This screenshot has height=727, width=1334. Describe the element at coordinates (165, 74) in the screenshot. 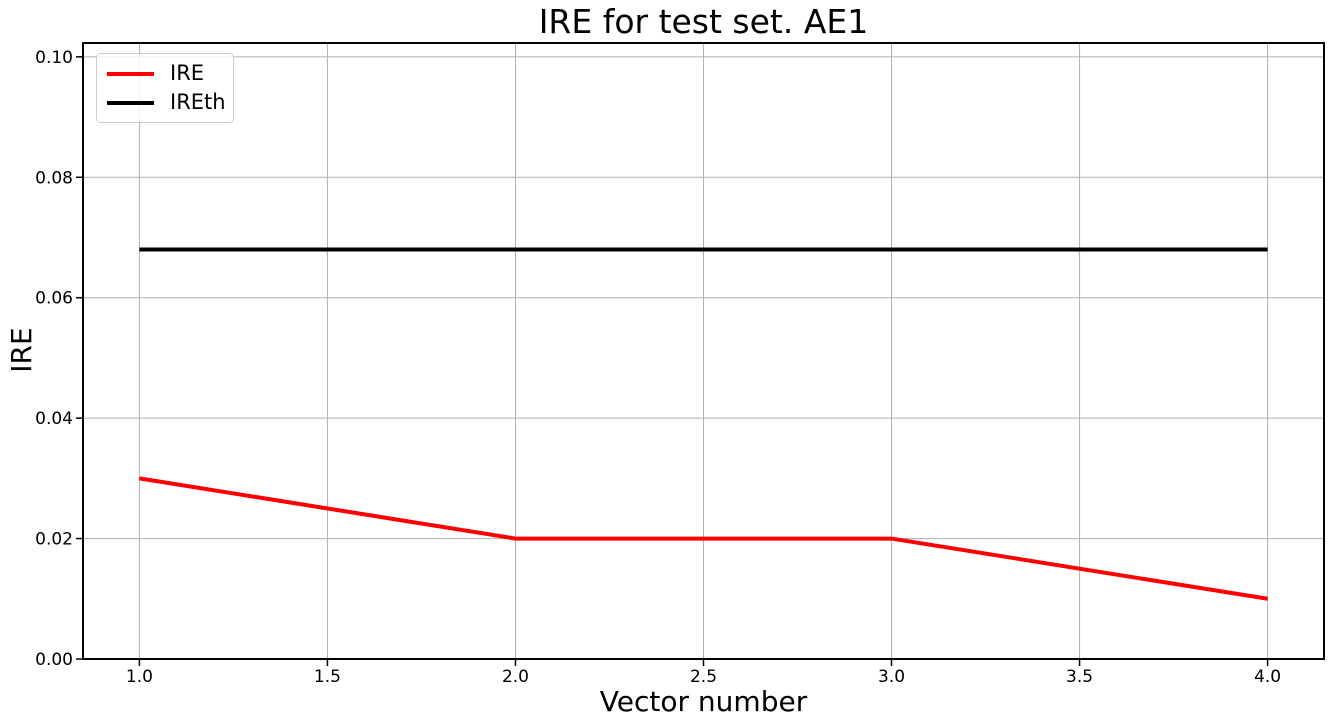

I see `legend-item-ire: IRE` at that location.